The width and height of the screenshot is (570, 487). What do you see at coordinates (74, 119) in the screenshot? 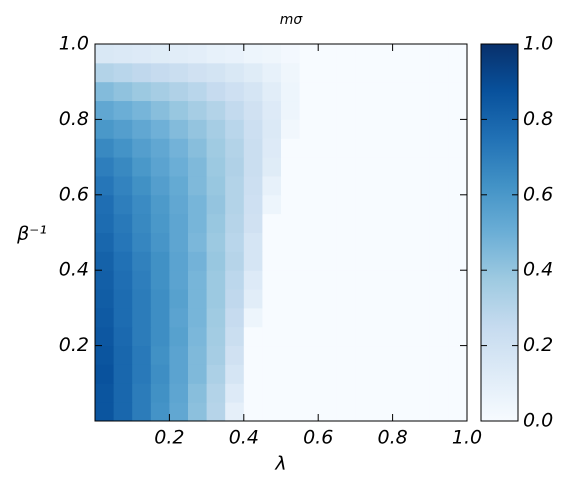
I see `y-tick-label: 0.8` at bounding box center [74, 119].